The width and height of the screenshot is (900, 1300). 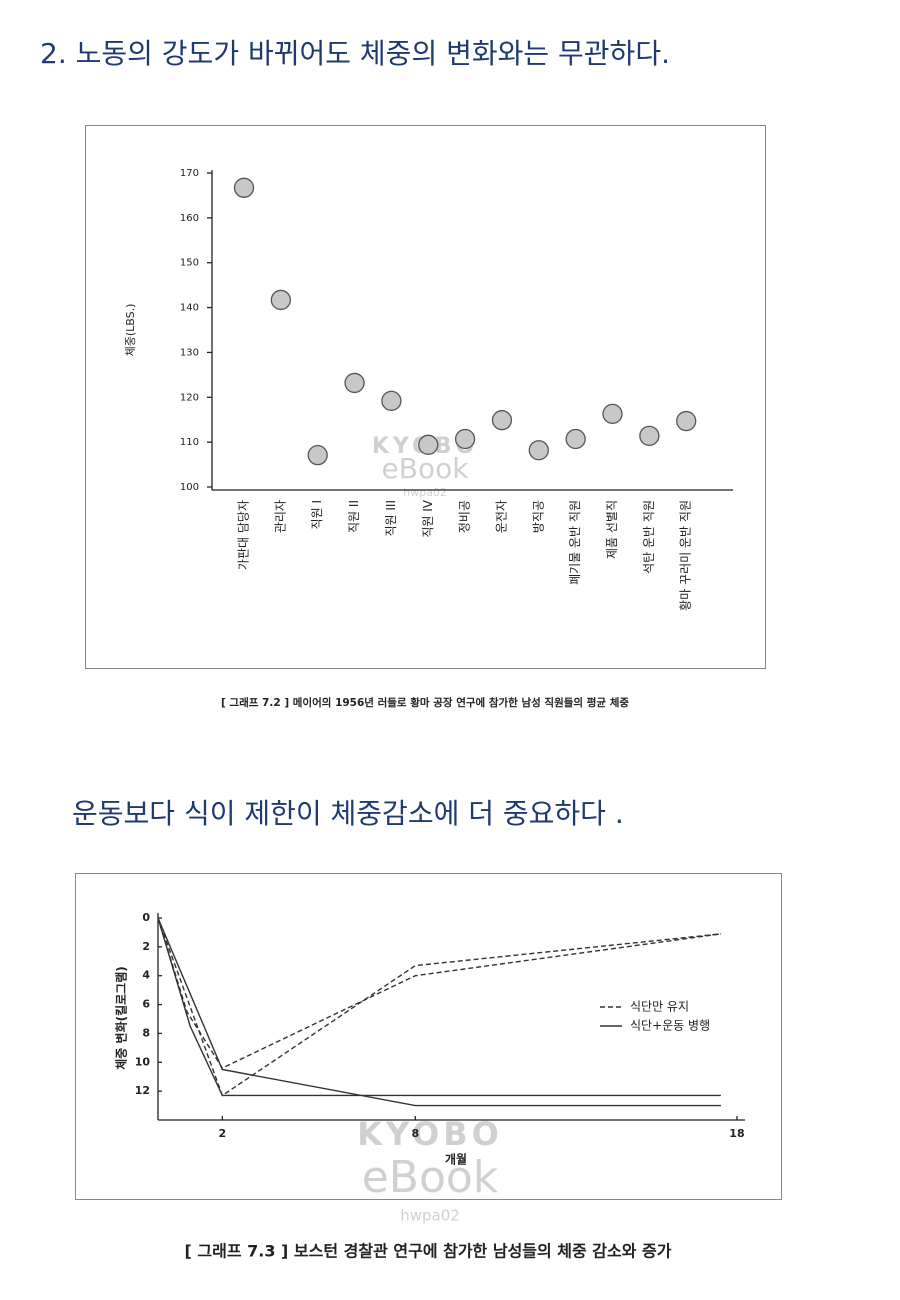 What do you see at coordinates (189, 352) in the screenshot?
I see `y-tick-label: 130` at bounding box center [189, 352].